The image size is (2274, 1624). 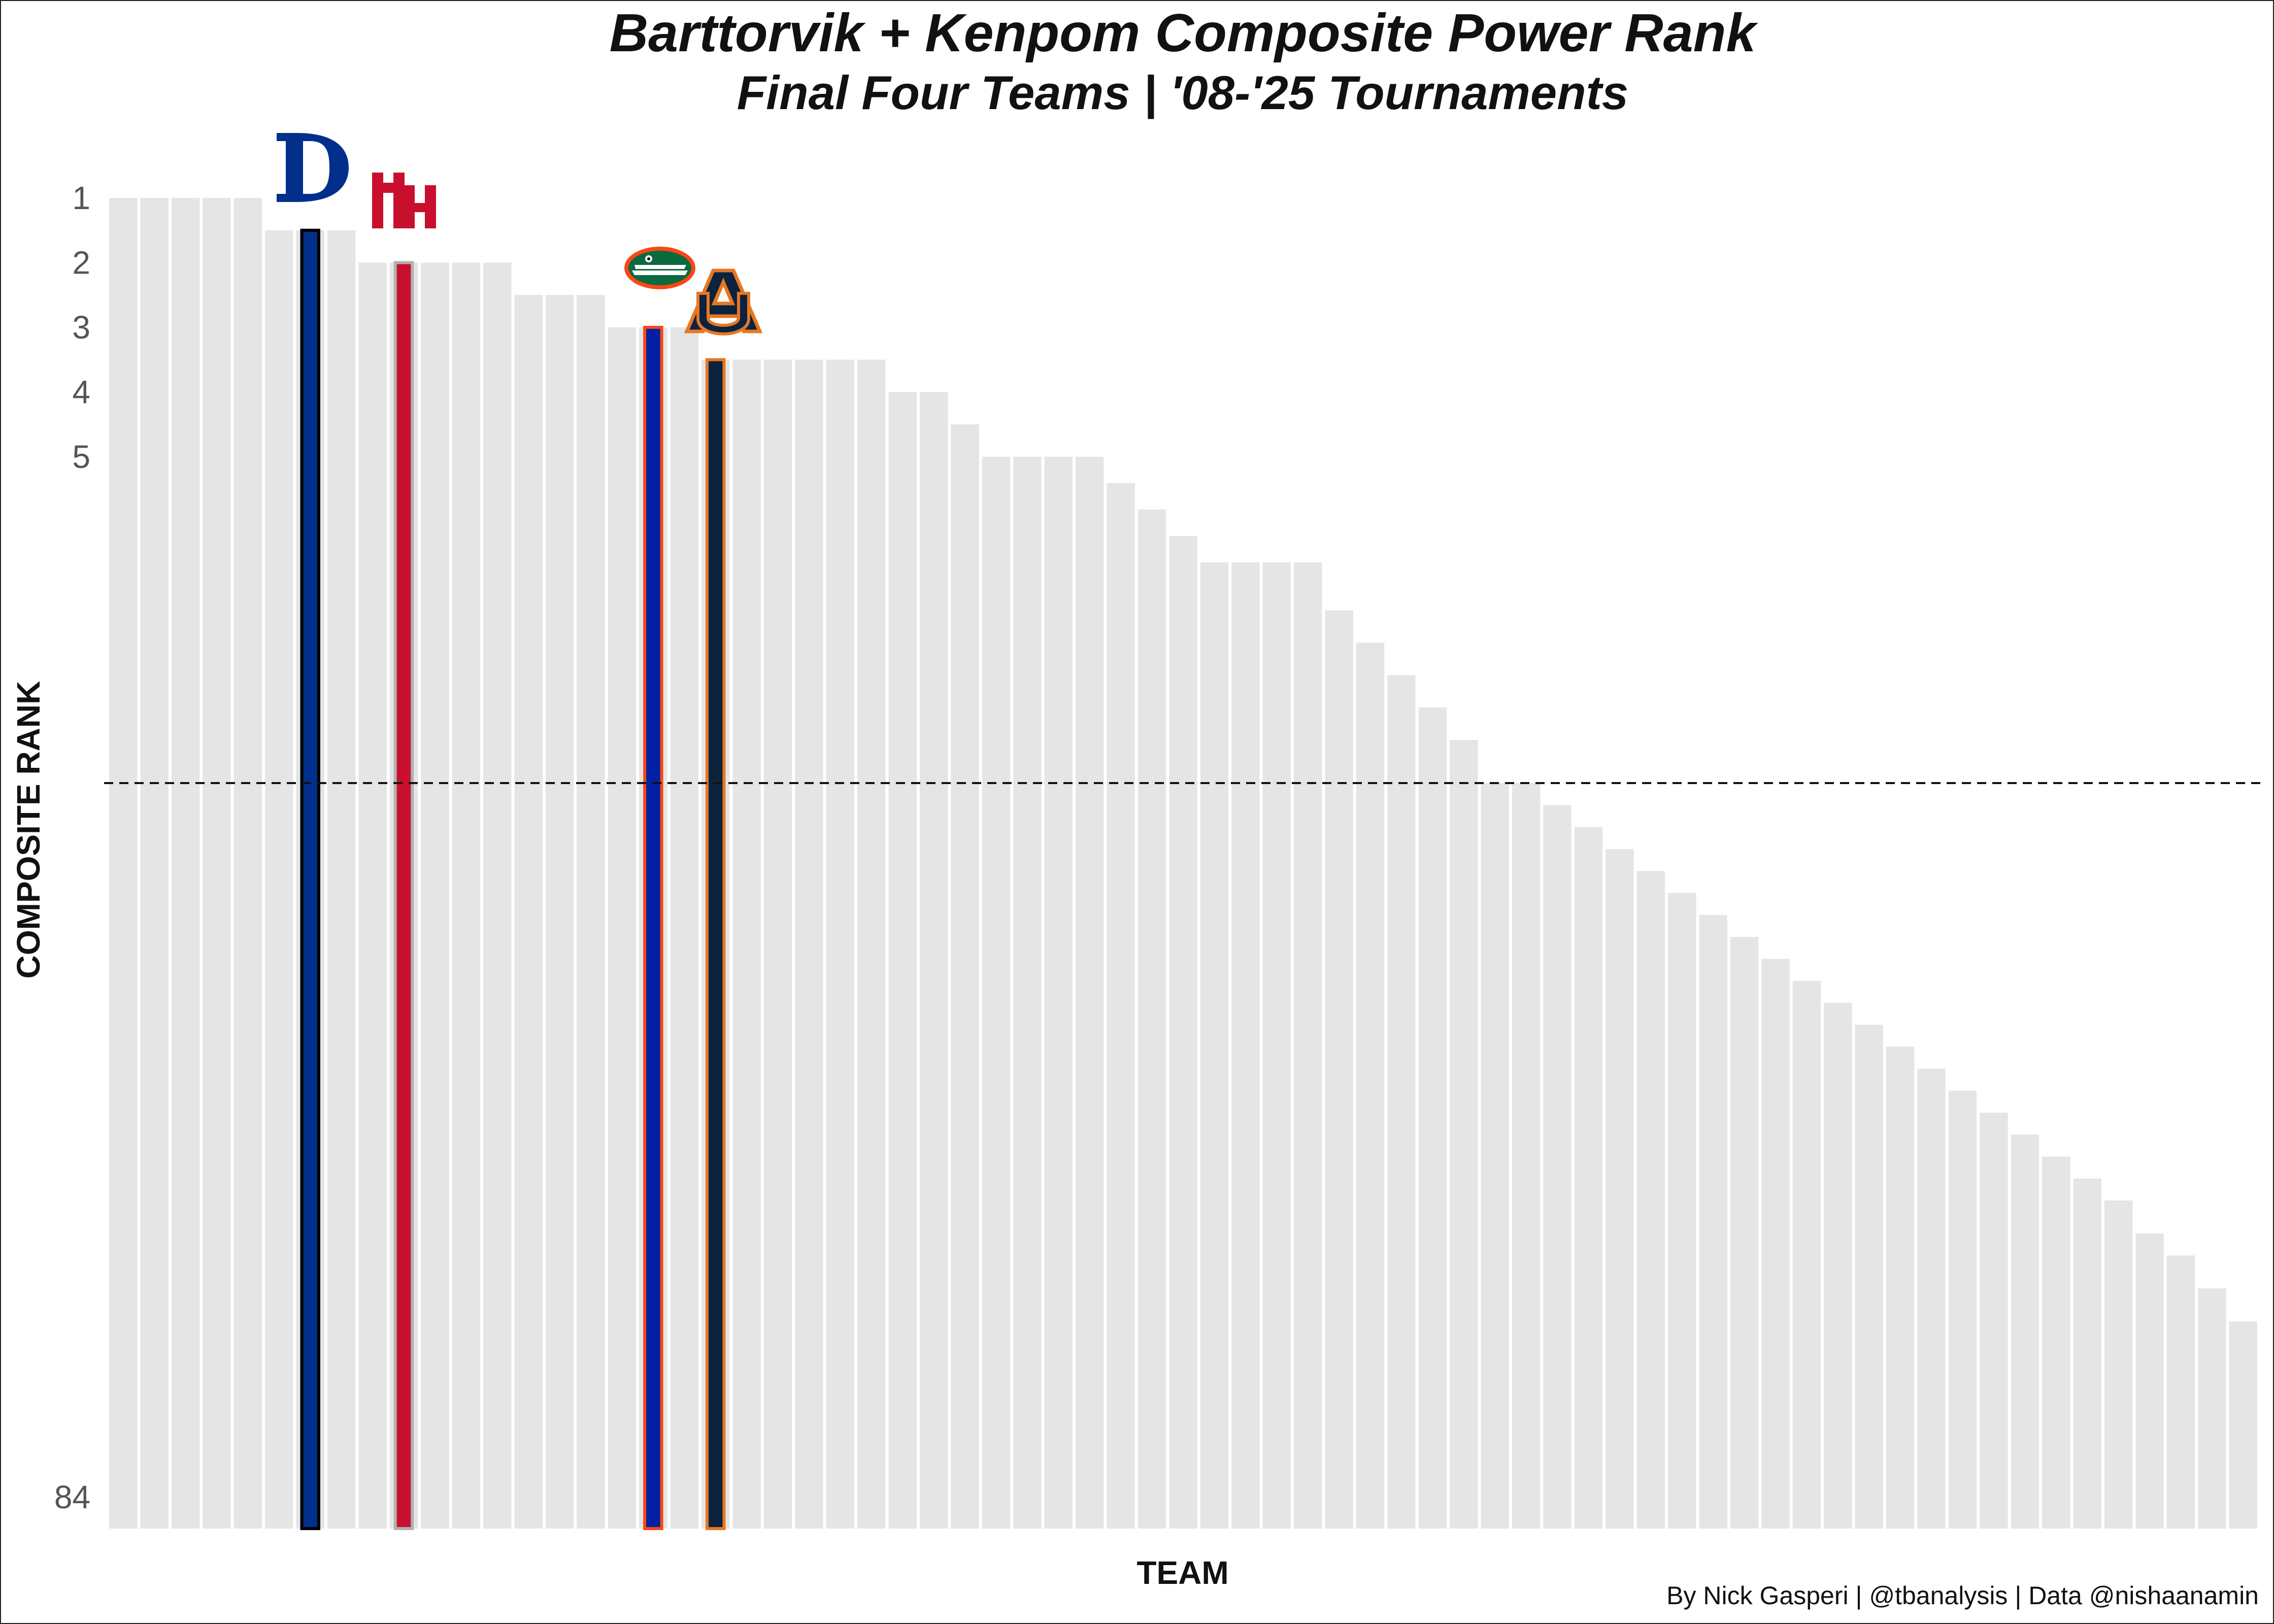 I want to click on bar-highlight-auburn, so click(x=716, y=944).